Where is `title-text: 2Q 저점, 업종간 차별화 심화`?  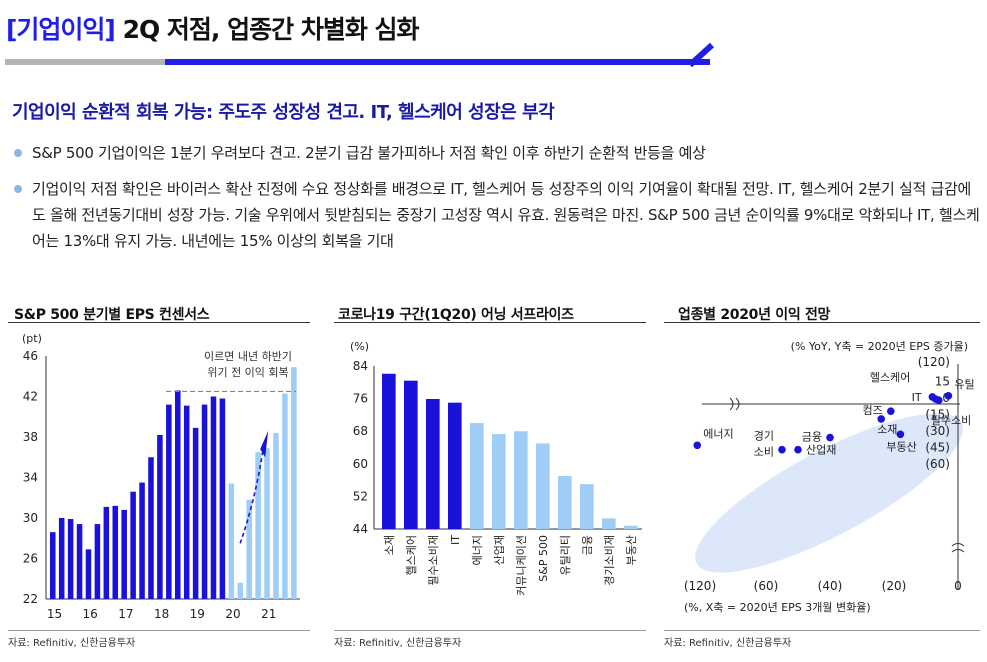 title-text: 2Q 저점, 업종간 차별화 심화 is located at coordinates (271, 29).